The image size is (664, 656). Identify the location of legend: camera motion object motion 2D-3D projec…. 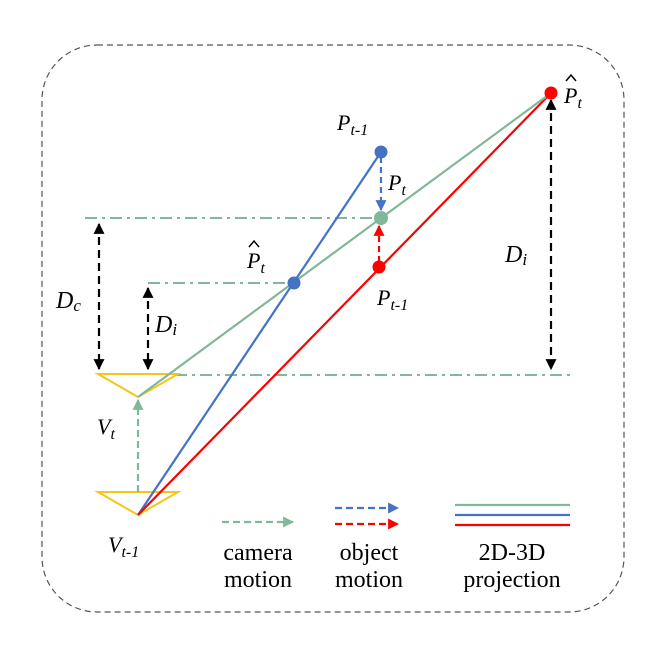
(396, 547).